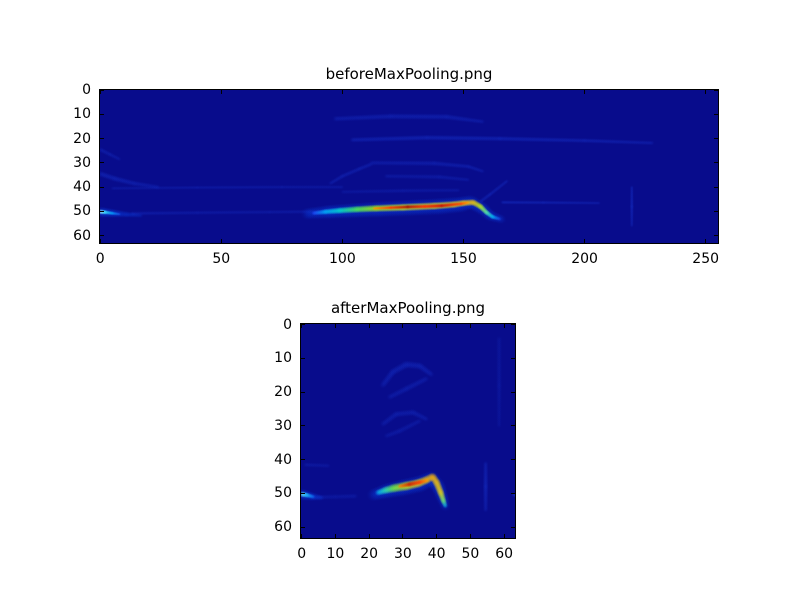 The width and height of the screenshot is (800, 600). I want to click on x-tick-label: 30, so click(403, 554).